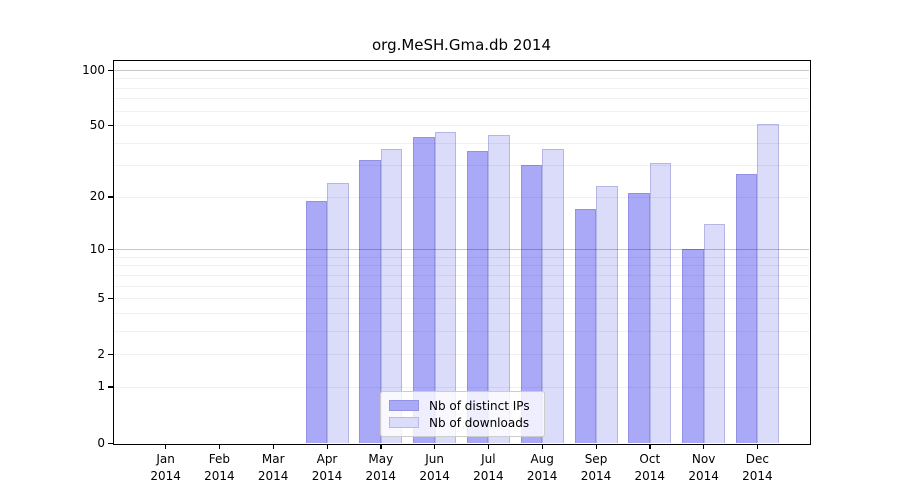  I want to click on x-tick-label: Aug 2014, so click(542, 468).